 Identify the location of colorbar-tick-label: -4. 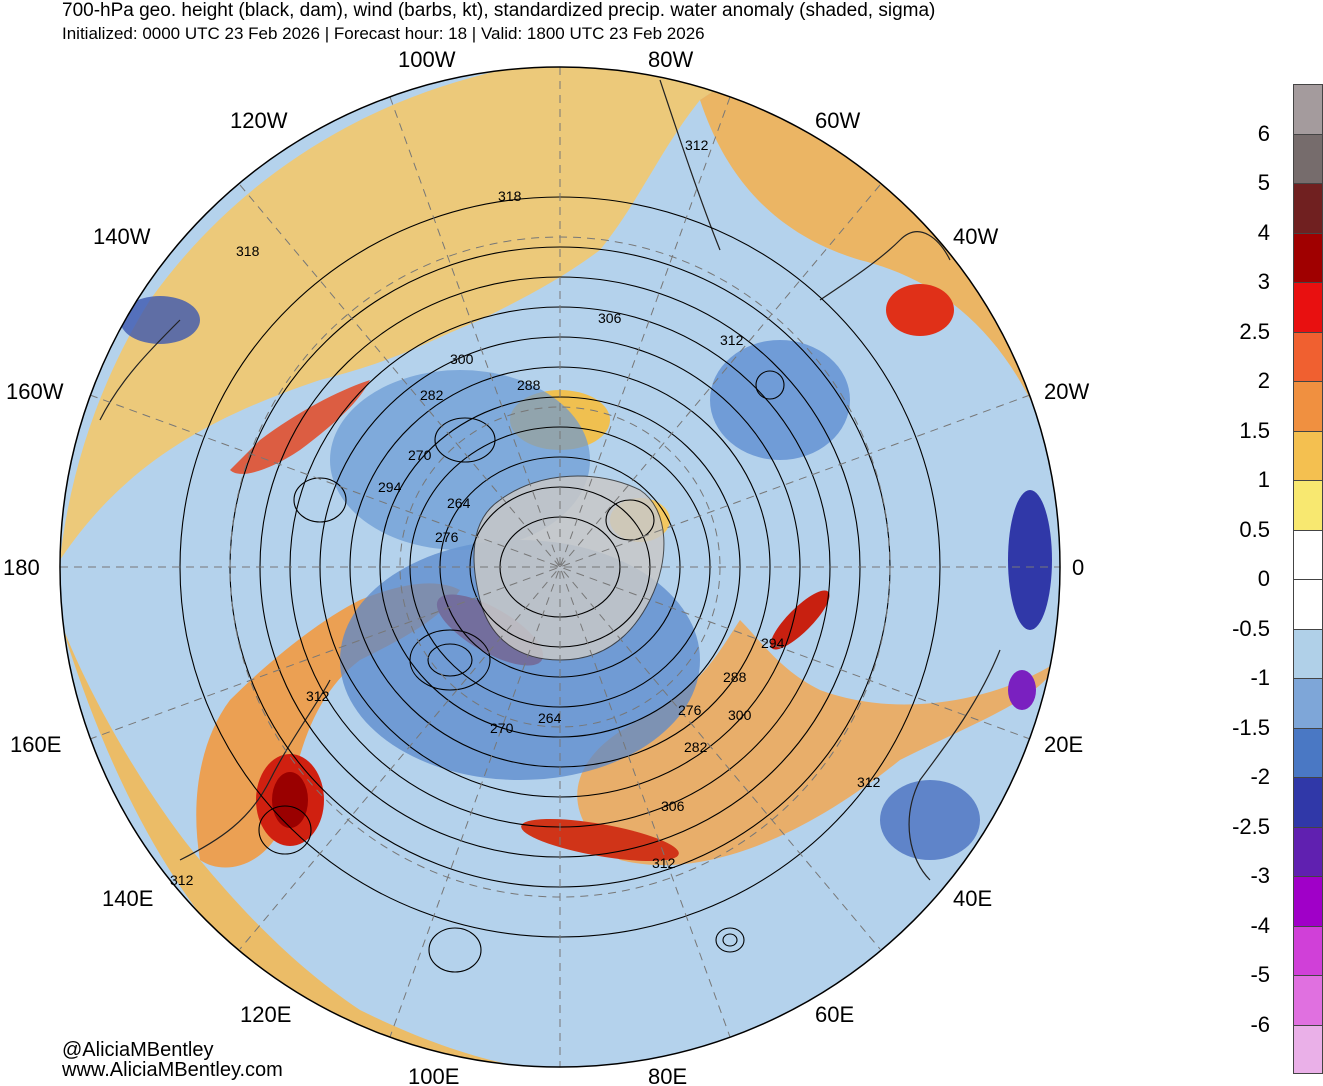
(1260, 925).